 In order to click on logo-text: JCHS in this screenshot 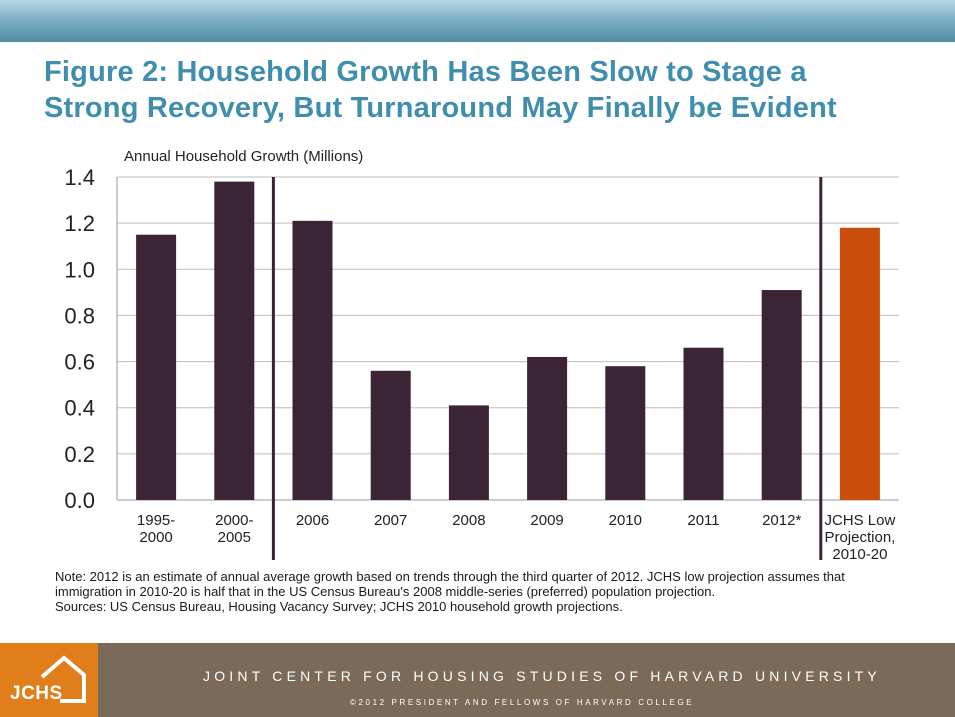, I will do `click(36, 693)`.